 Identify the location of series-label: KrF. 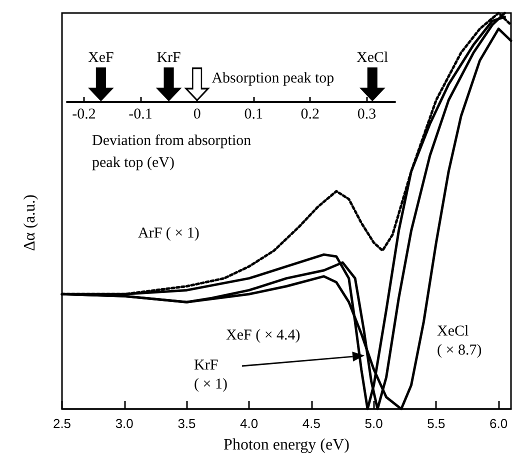
(168, 58).